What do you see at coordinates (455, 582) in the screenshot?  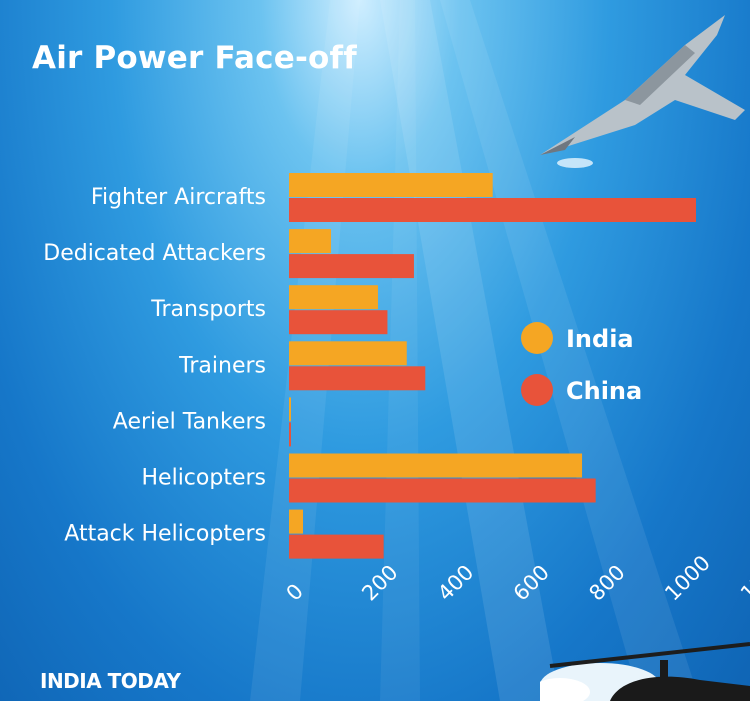 I see `x-tick-label: 400` at bounding box center [455, 582].